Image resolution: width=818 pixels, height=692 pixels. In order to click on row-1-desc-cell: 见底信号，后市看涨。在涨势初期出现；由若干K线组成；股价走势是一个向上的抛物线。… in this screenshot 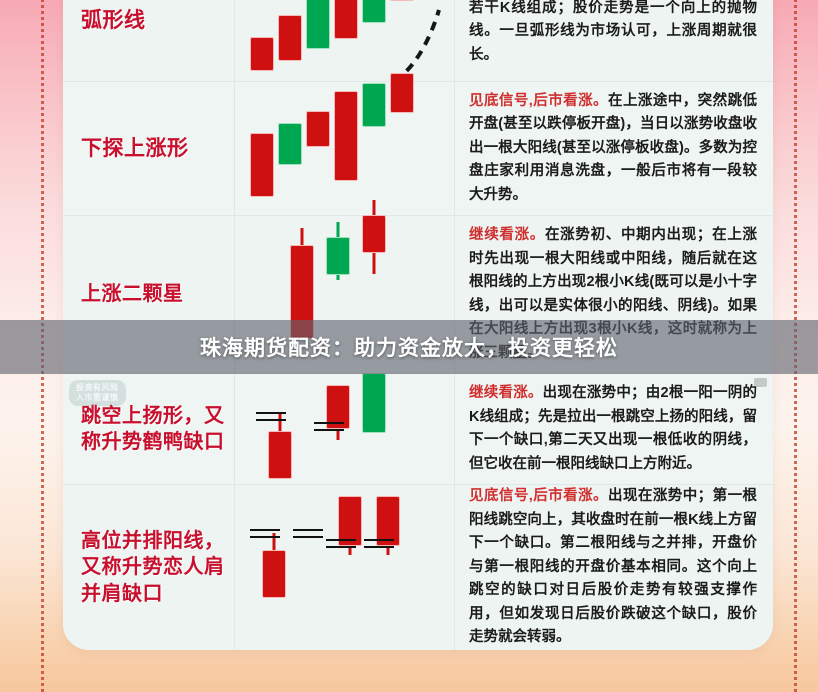, I will do `click(614, 40)`.